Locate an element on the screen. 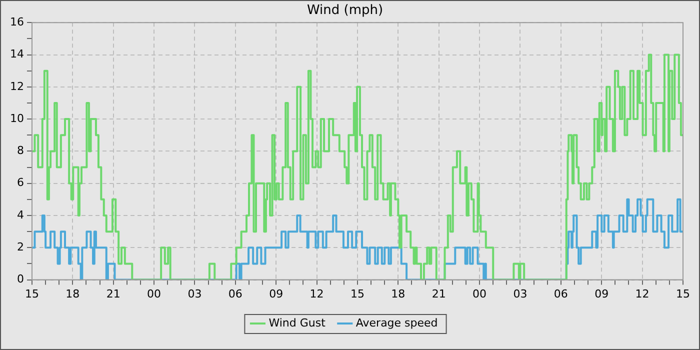  legend-label: Wind Gust is located at coordinates (297, 323).